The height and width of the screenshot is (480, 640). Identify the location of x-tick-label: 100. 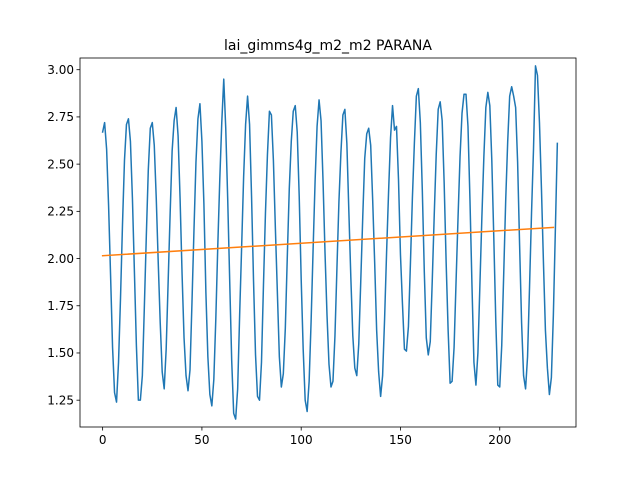
(301, 440).